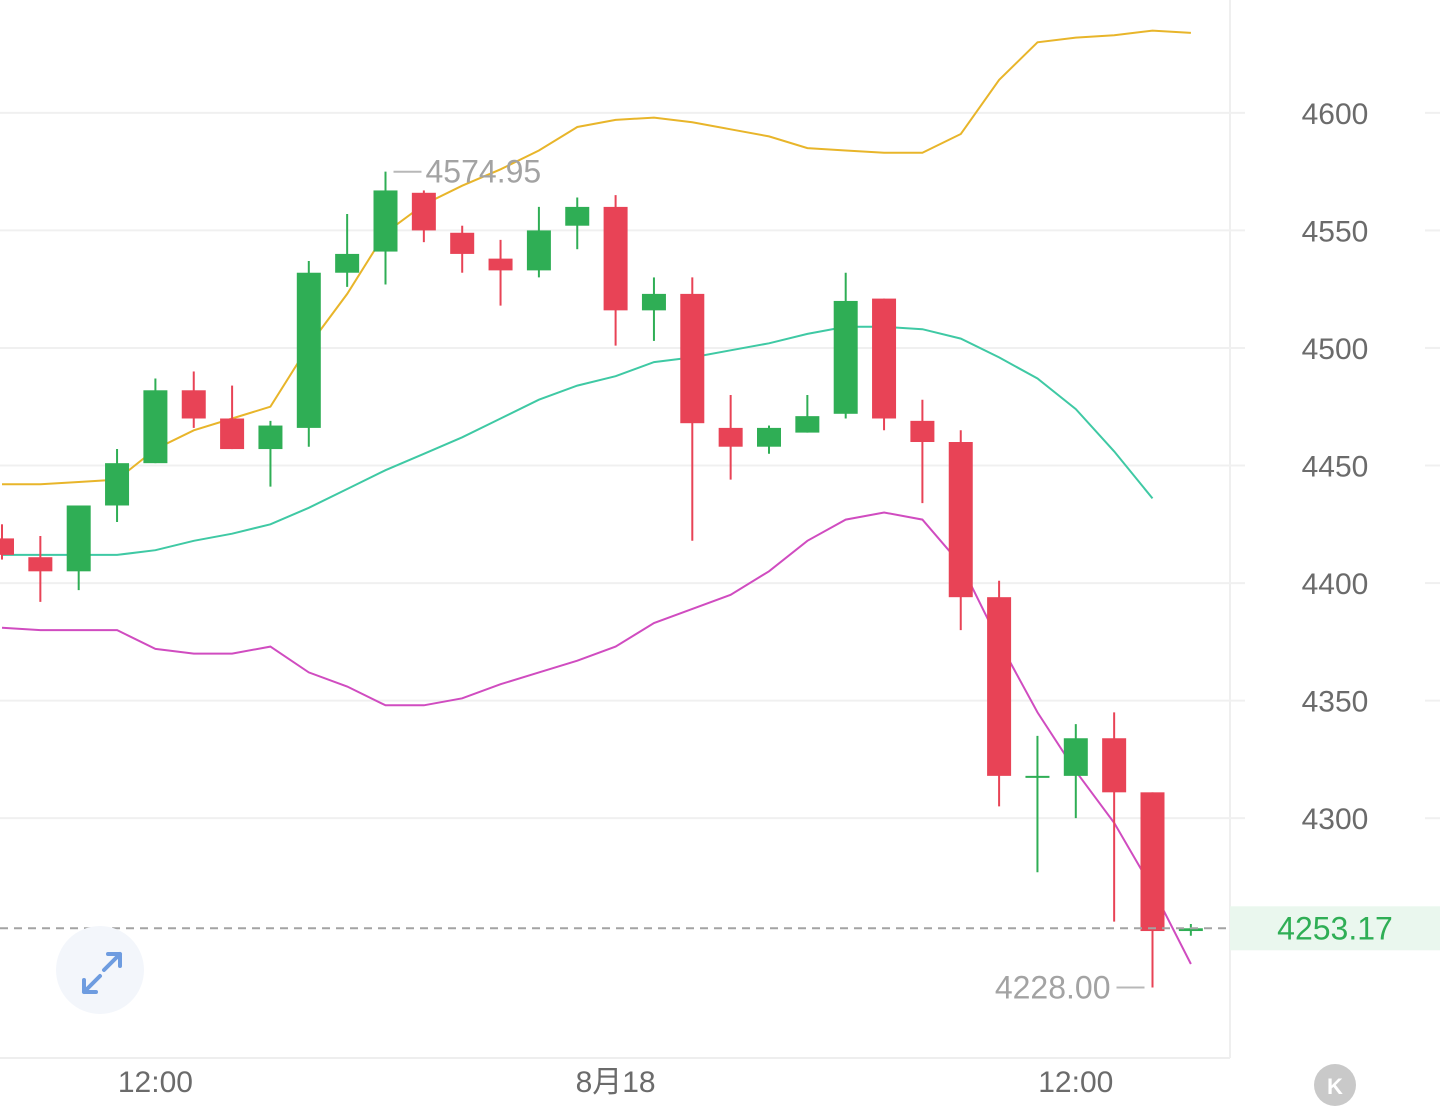 The image size is (1440, 1107). I want to click on price-tick-label: 4450, so click(1335, 467).